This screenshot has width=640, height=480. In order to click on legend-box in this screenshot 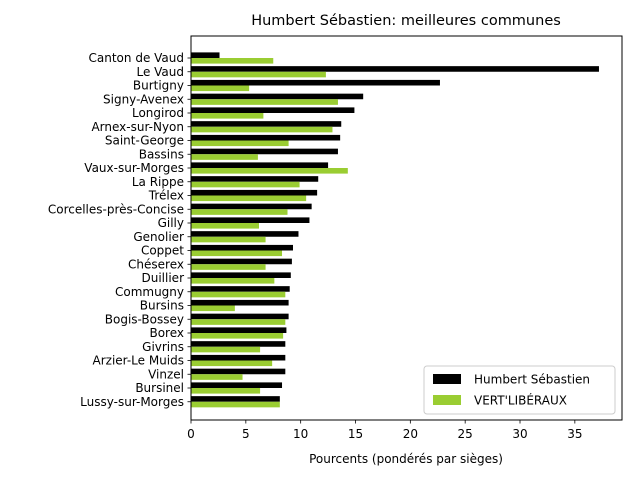, I will do `click(519, 390)`.